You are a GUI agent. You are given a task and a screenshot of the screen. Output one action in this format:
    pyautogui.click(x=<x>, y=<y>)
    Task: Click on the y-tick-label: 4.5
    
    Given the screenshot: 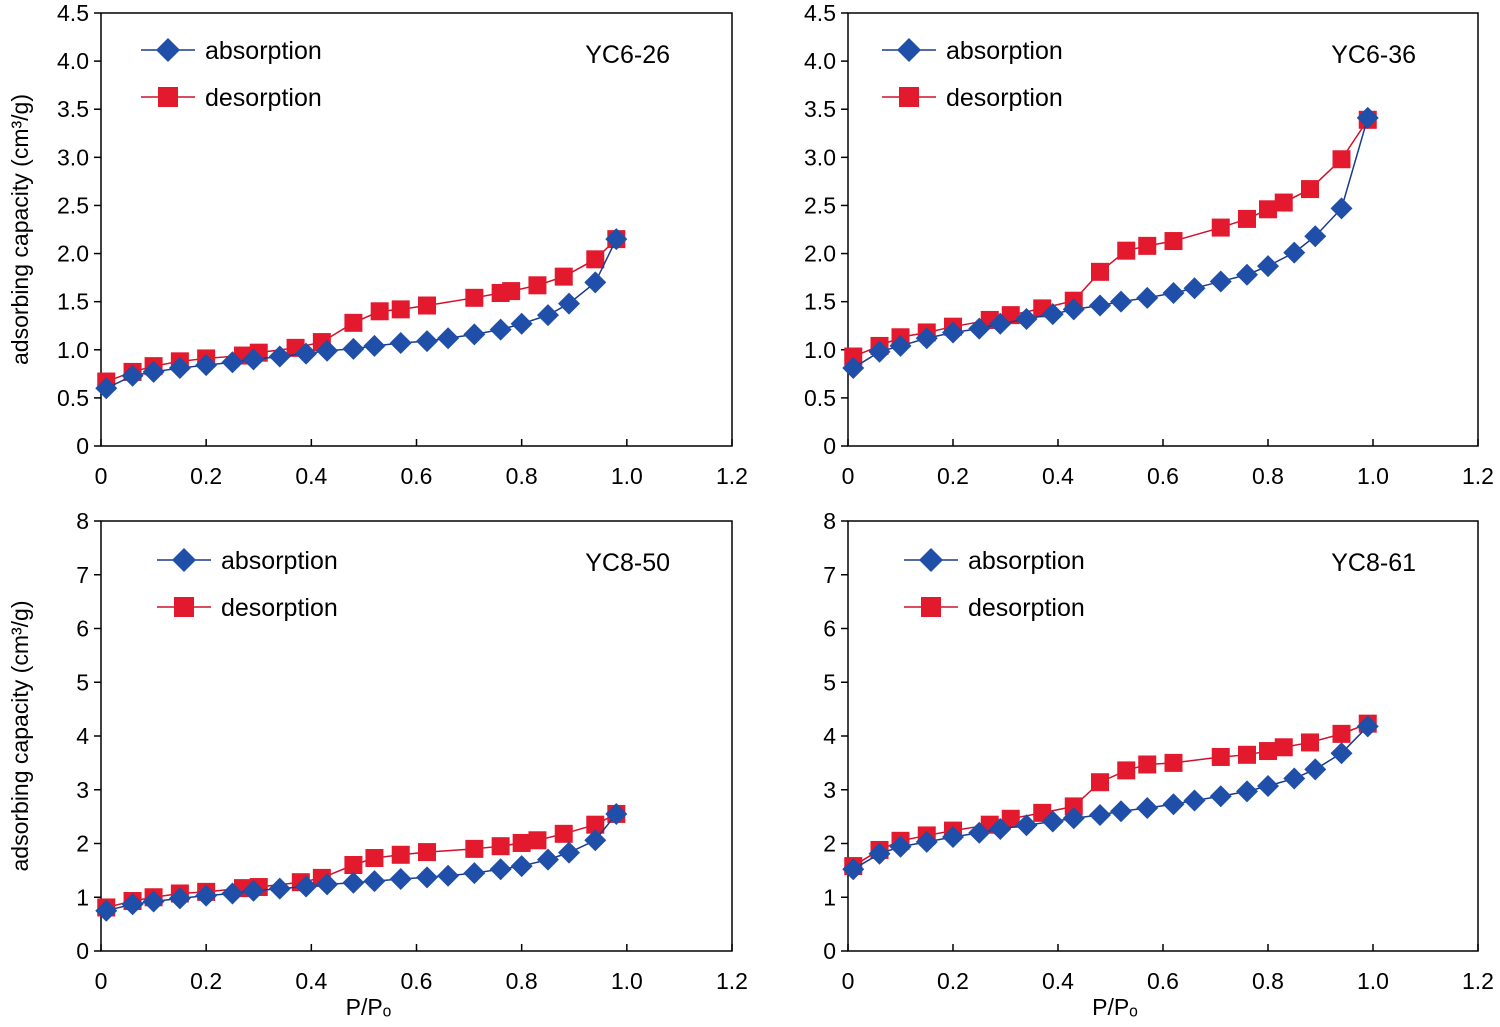 What is the action you would take?
    pyautogui.click(x=820, y=13)
    